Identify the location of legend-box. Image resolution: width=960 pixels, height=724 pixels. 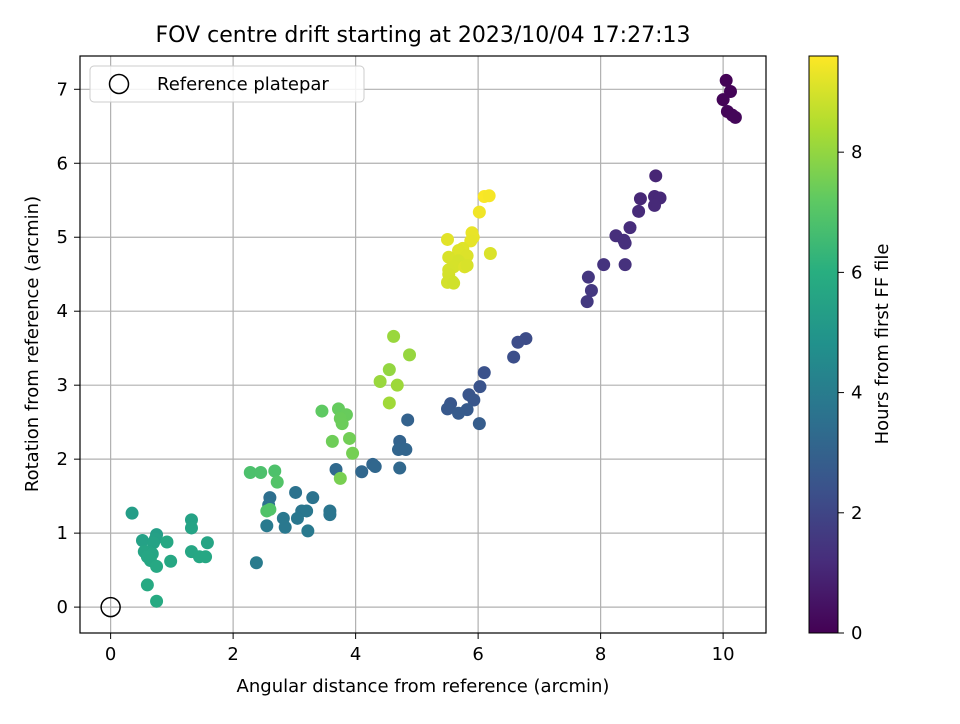
(227, 84).